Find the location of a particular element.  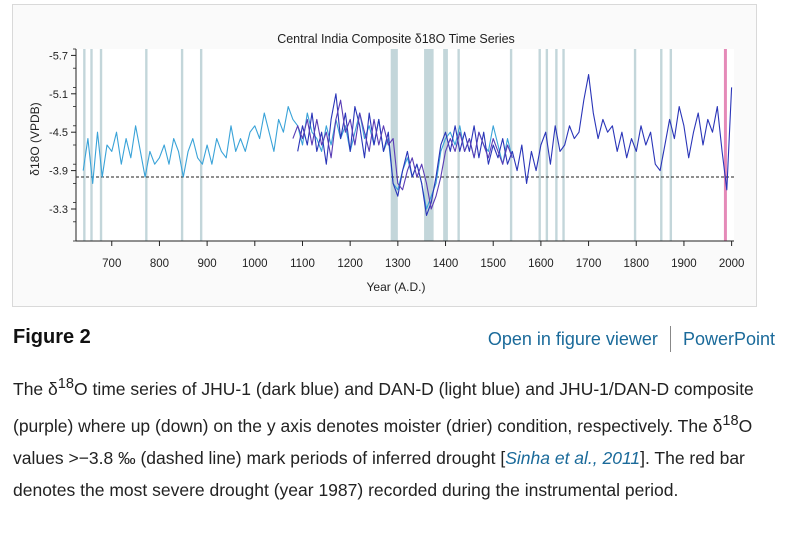

link-separator is located at coordinates (670, 339).